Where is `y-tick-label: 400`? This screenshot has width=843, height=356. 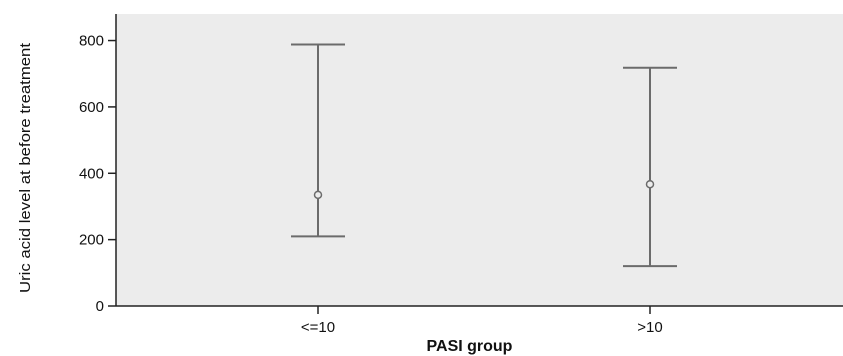
y-tick-label: 400 is located at coordinates (91, 173).